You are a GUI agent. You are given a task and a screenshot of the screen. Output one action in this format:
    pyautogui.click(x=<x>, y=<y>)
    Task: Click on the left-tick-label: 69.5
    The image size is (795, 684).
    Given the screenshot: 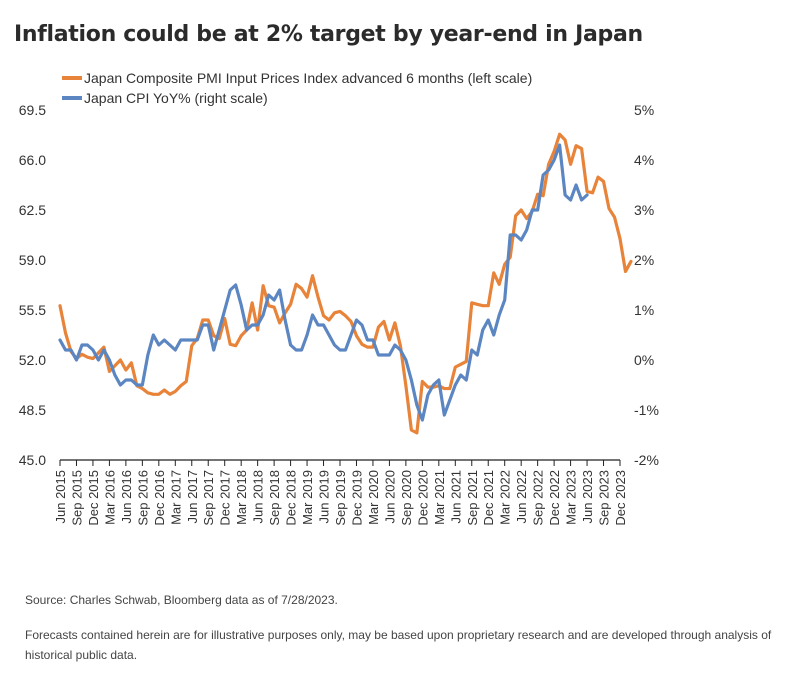 What is the action you would take?
    pyautogui.click(x=32, y=110)
    